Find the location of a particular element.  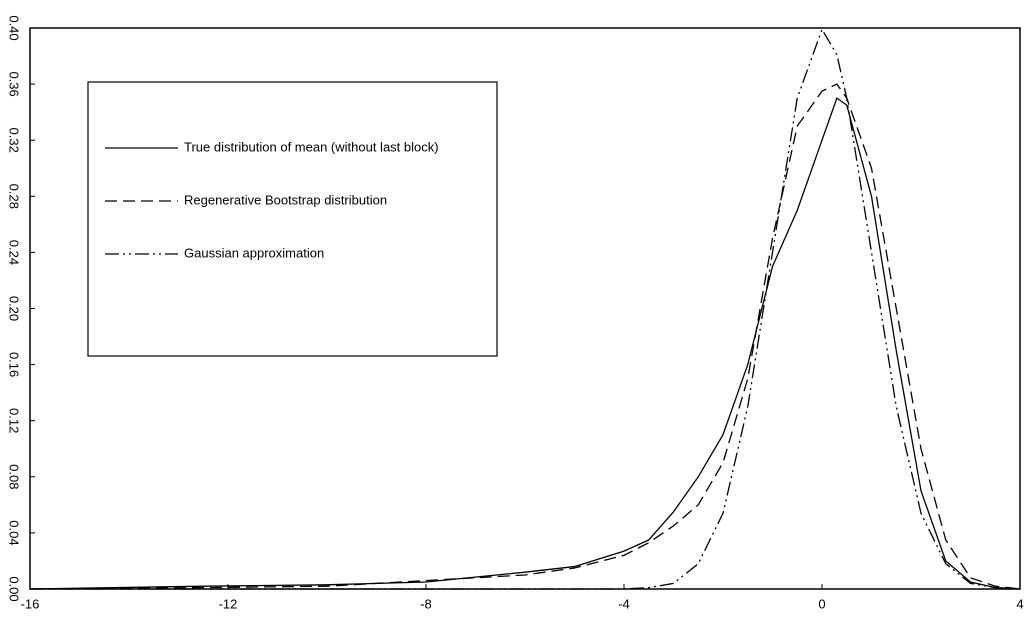

legend-label: Gaussian approximation is located at coordinates (254, 252).